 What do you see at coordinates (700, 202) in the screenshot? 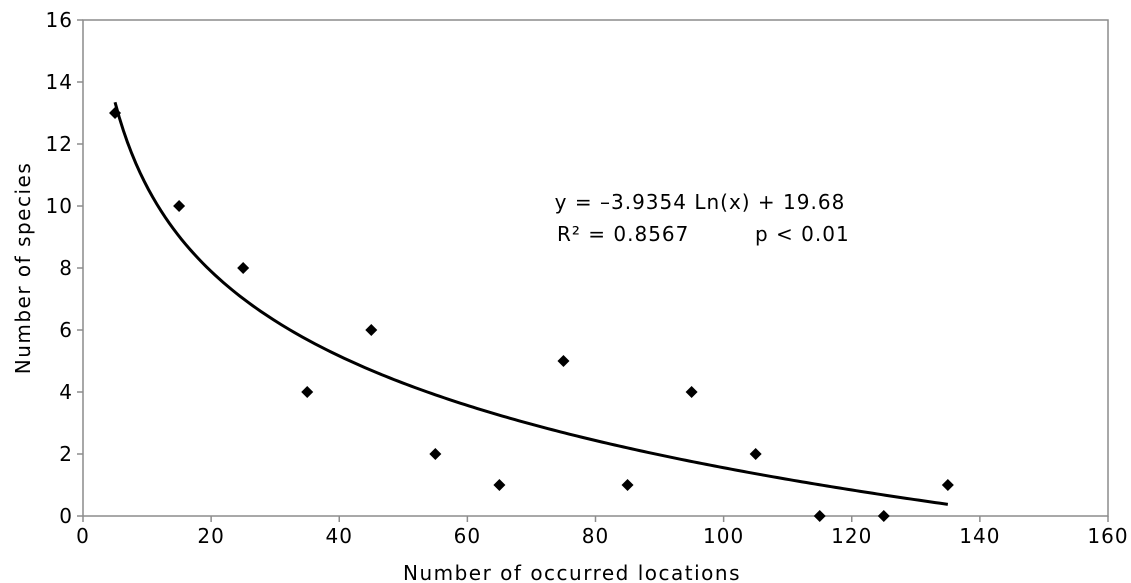
I see `trend-equation: y = –3.9354 Ln(x) + 19.68` at bounding box center [700, 202].